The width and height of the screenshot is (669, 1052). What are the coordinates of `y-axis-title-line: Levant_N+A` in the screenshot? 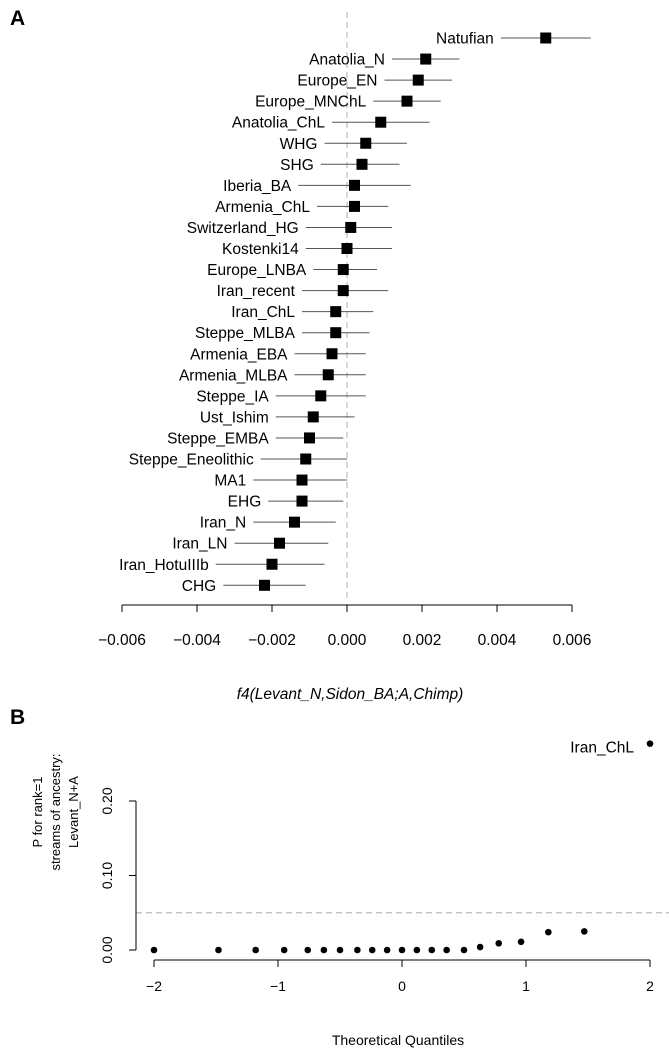 It's located at (73, 812).